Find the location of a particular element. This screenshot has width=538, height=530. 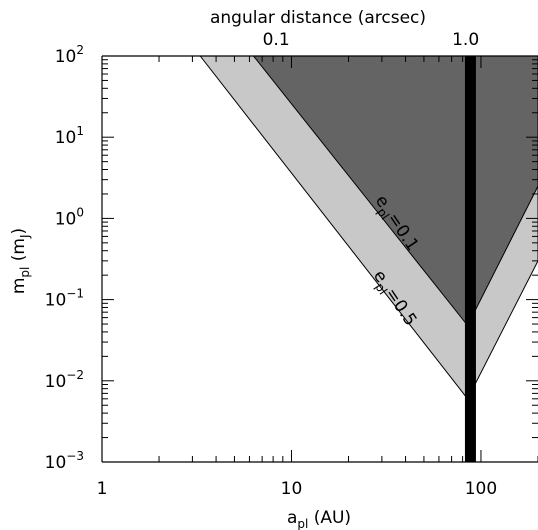

x-tick-label: 100 is located at coordinates (481, 489).